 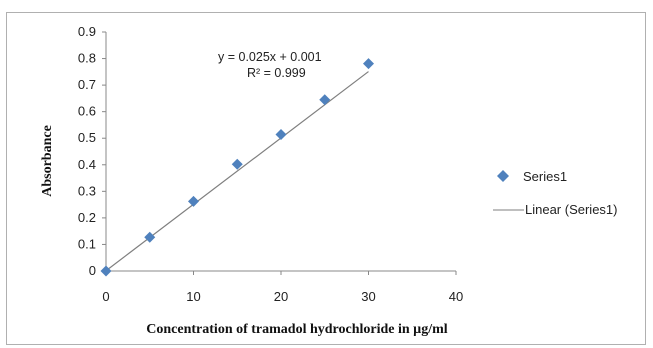 I want to click on x-tick-label: 10, so click(x=193, y=296).